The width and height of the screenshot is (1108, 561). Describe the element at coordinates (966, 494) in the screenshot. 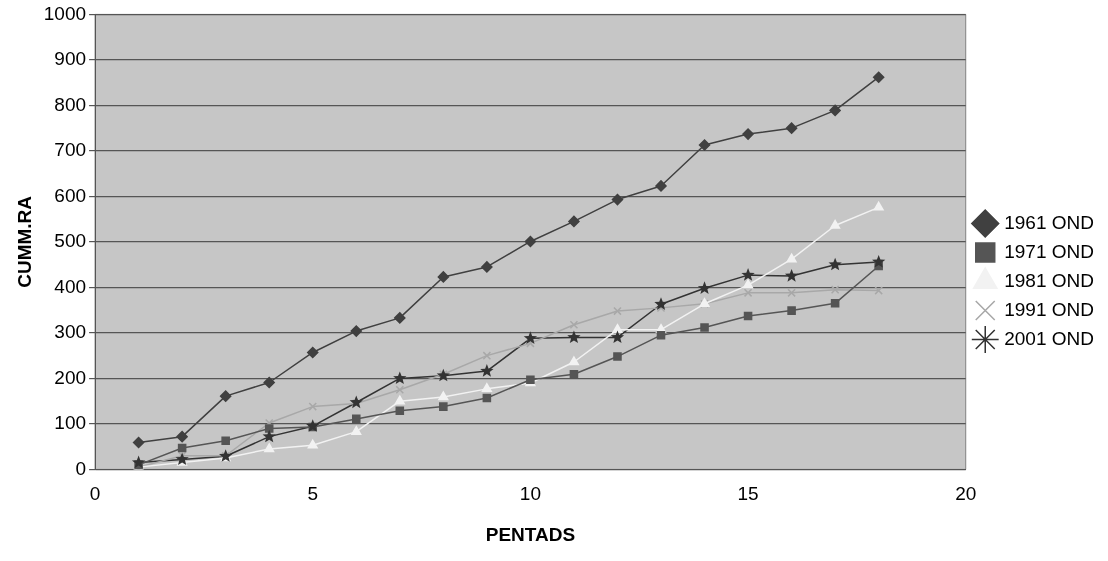

I see `x-tick-label: 20` at that location.